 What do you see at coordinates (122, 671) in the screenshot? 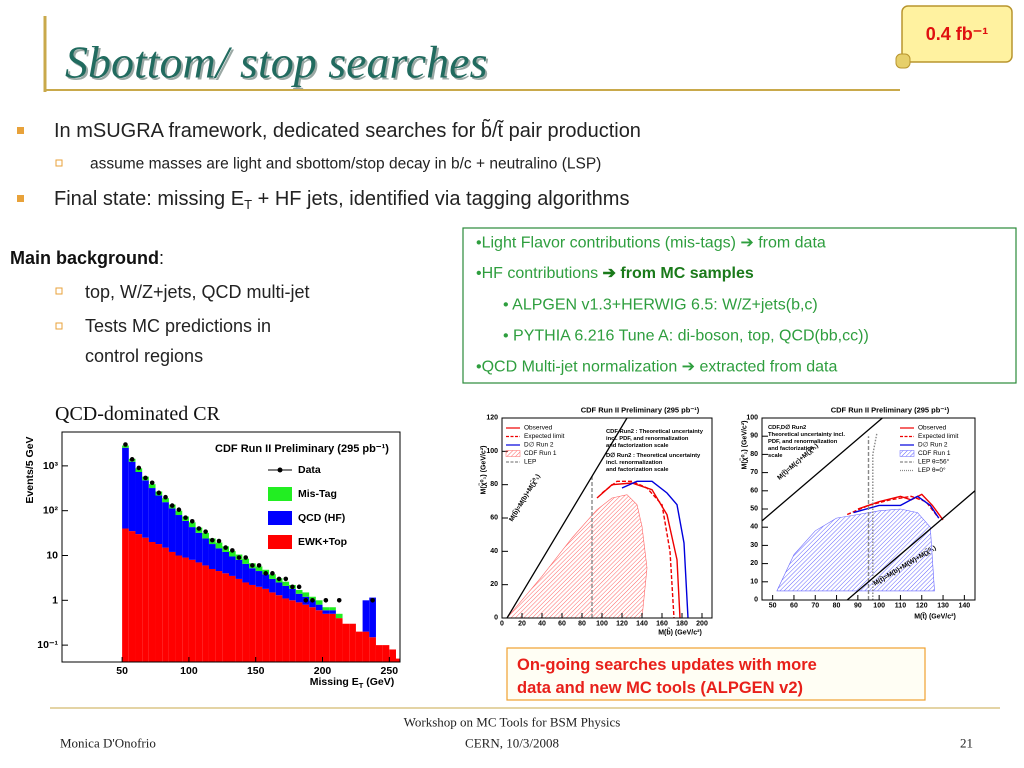
I see `x-tick-label: 50` at bounding box center [122, 671].